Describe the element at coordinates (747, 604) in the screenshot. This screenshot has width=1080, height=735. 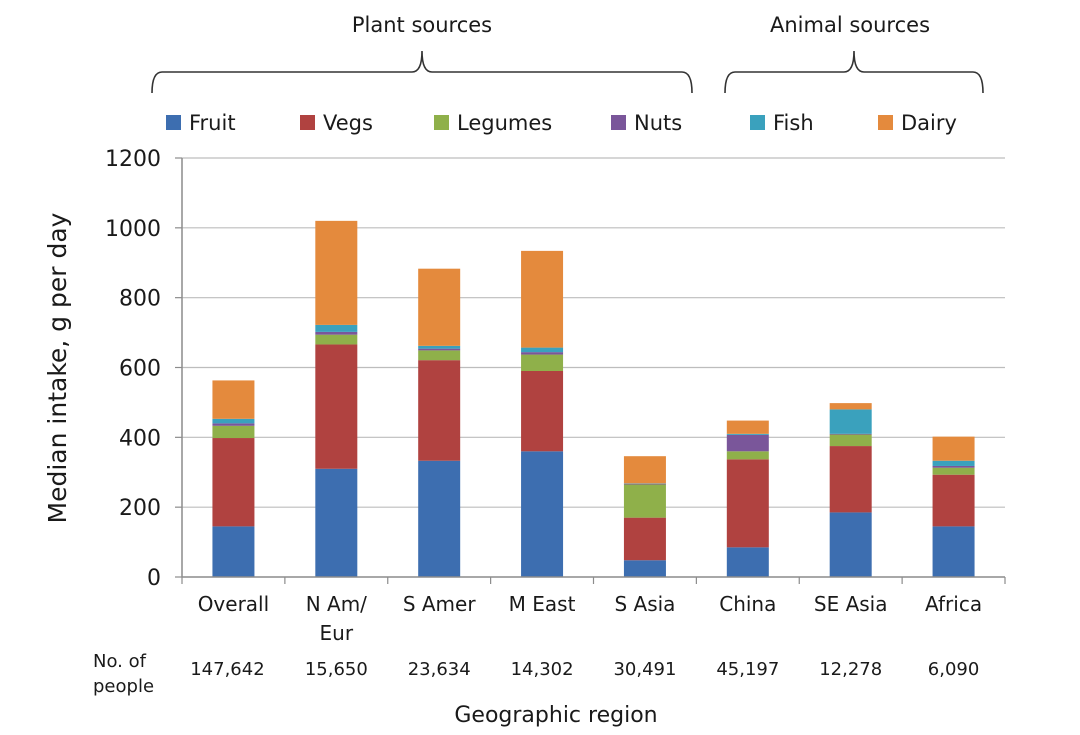
I see `x-tick-label: China` at that location.